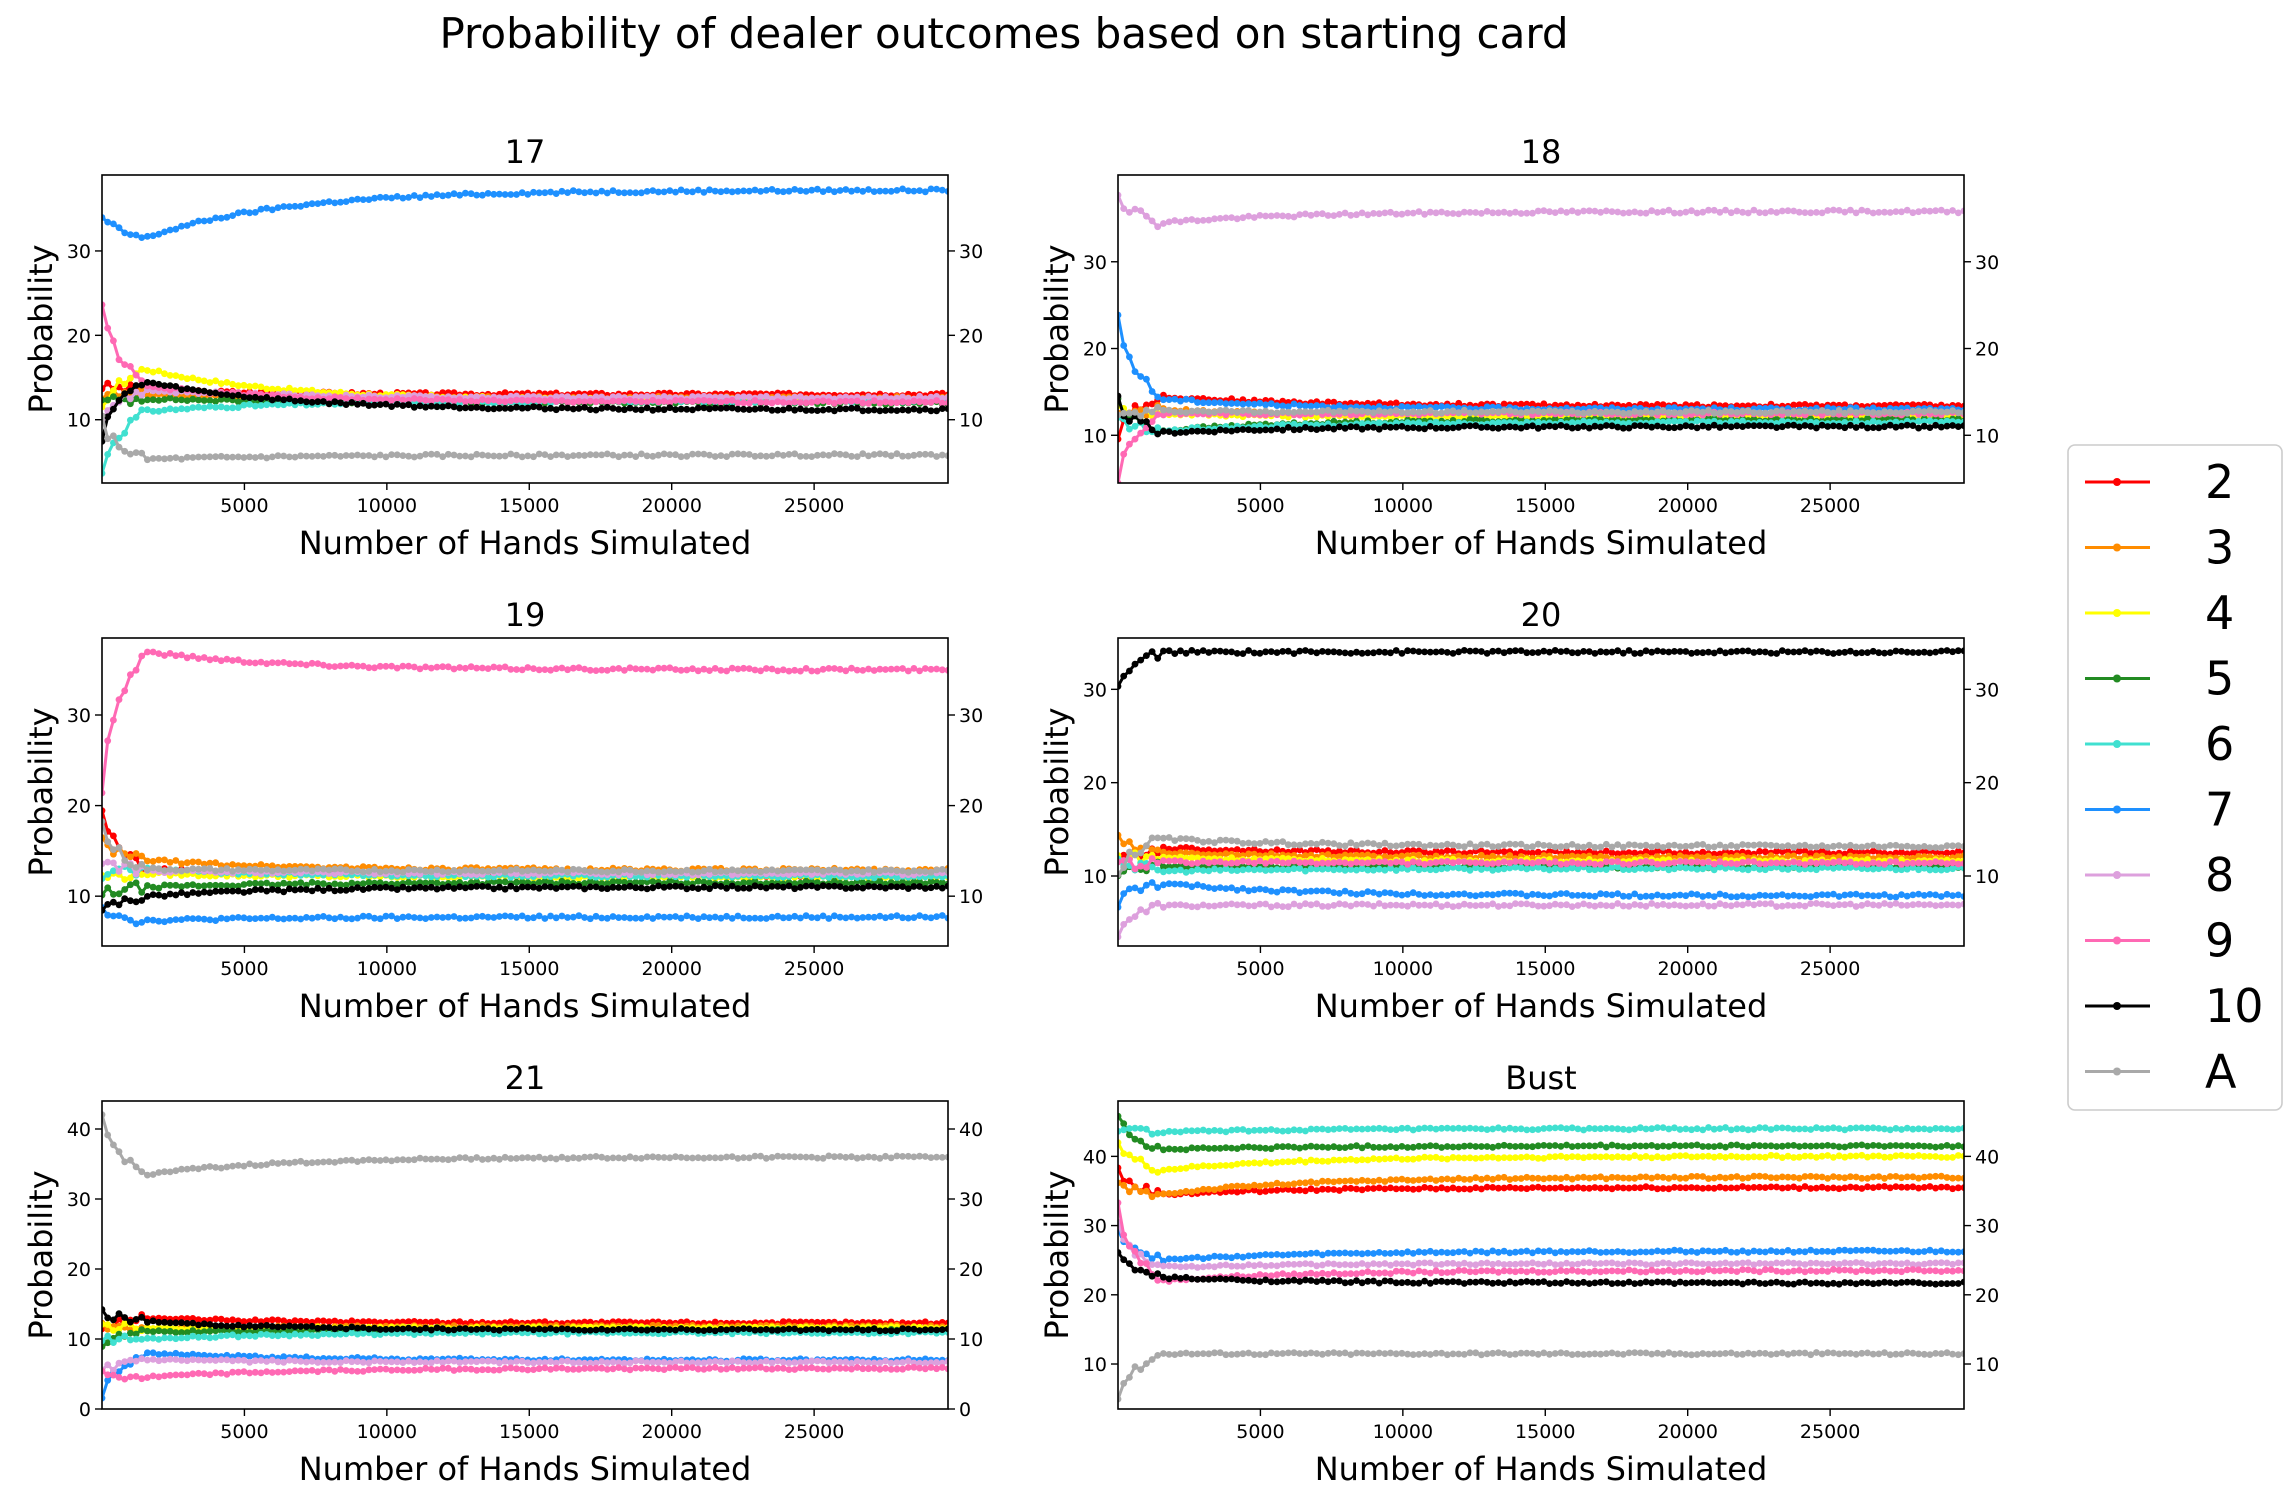 The width and height of the screenshot is (2293, 1501). What do you see at coordinates (79, 252) in the screenshot?
I see `y-tick-label-left: 30` at bounding box center [79, 252].